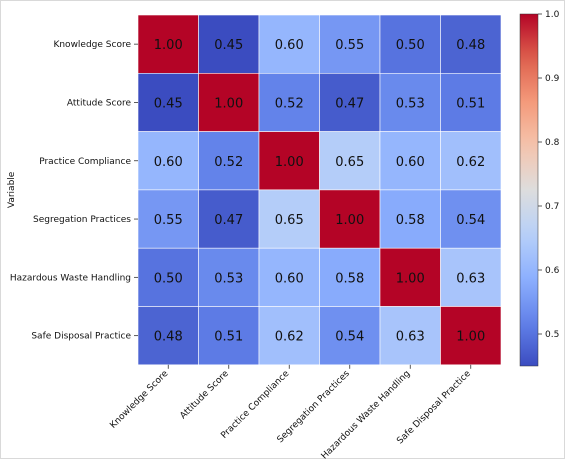  Describe the element at coordinates (204, 395) in the screenshot. I see `x-tick-label: Attitude Score` at that location.